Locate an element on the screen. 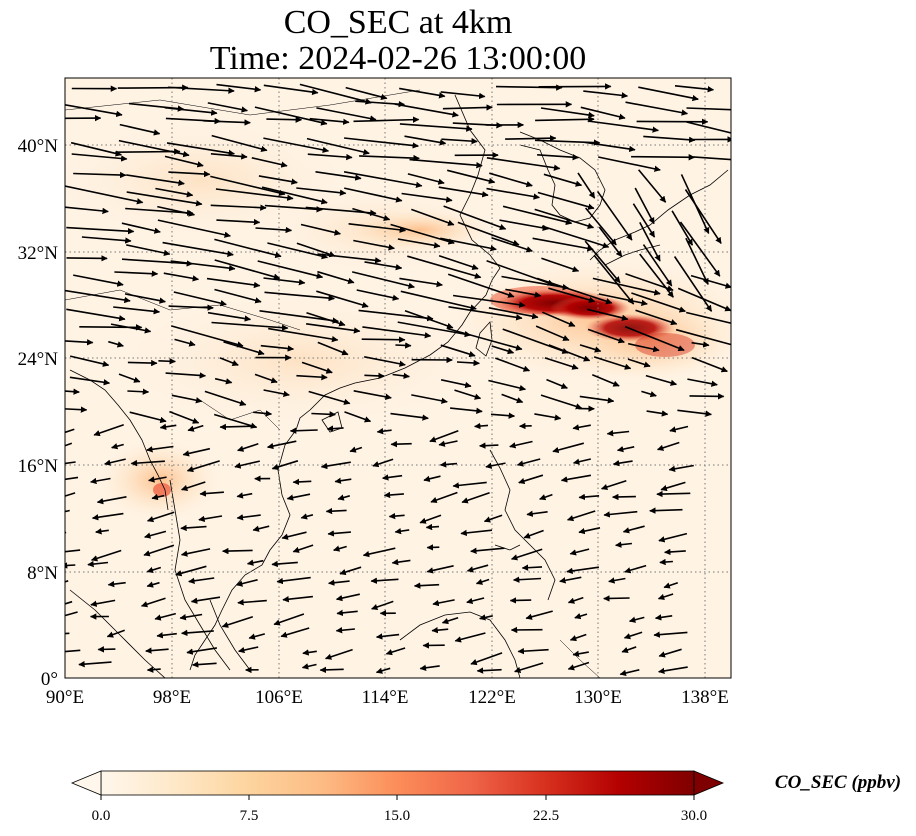  colorbar-tick-label: 15.0 is located at coordinates (397, 816).